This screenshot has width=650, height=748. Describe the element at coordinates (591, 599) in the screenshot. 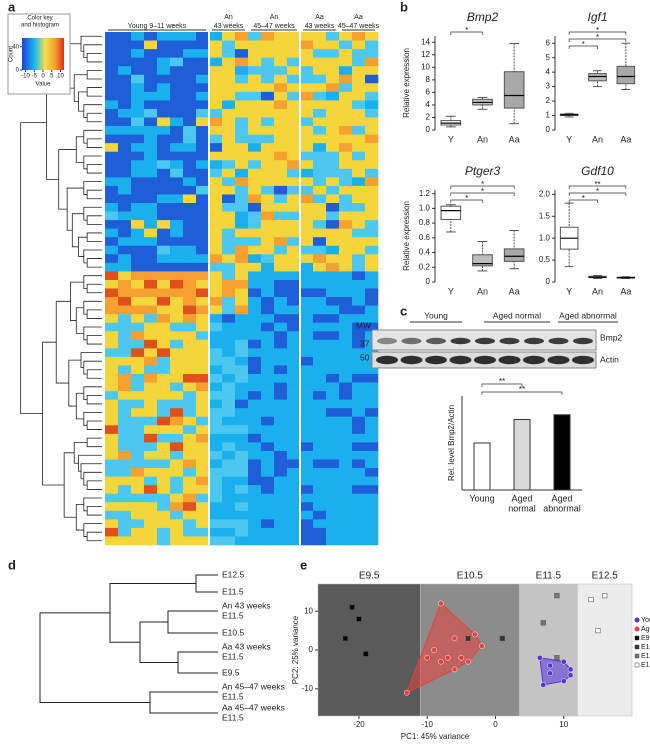

I see `point` at that location.